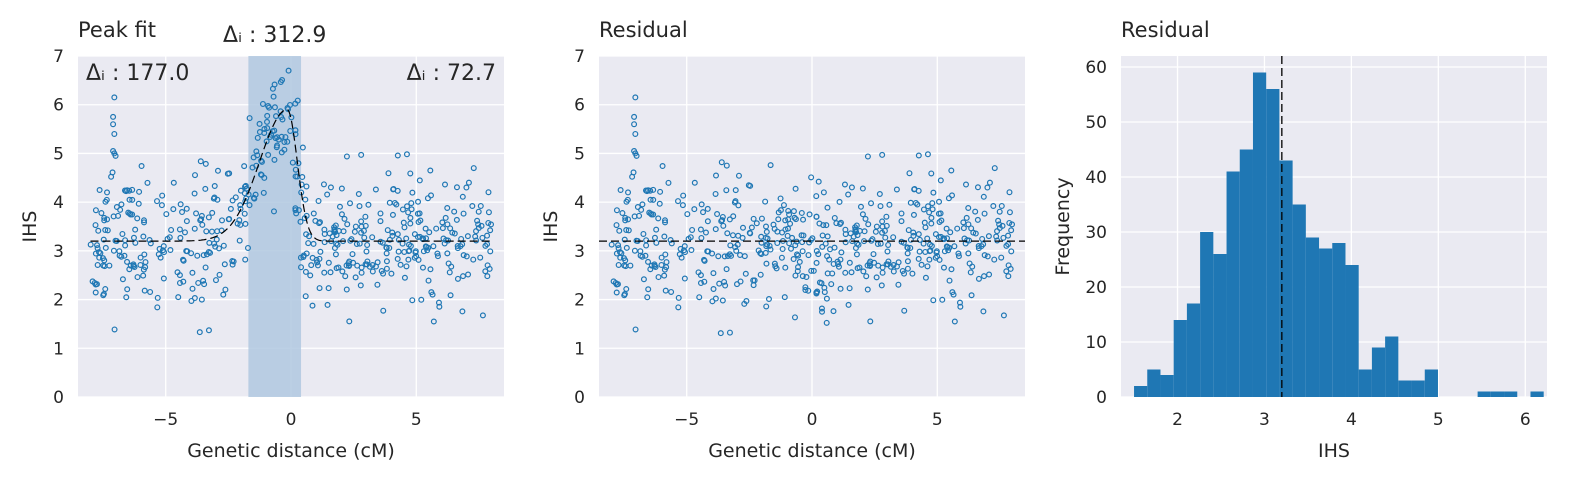 Image resolution: width=1588 pixels, height=488 pixels. I want to click on y-tick-label: 50, so click(1096, 123).